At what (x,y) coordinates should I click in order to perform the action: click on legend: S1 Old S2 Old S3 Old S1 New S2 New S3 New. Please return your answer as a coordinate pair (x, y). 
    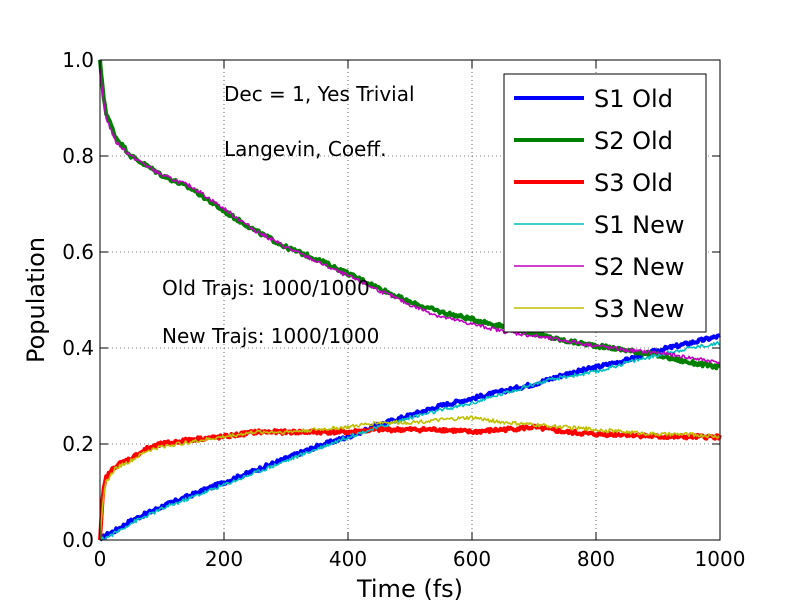
    Looking at the image, I should click on (605, 203).